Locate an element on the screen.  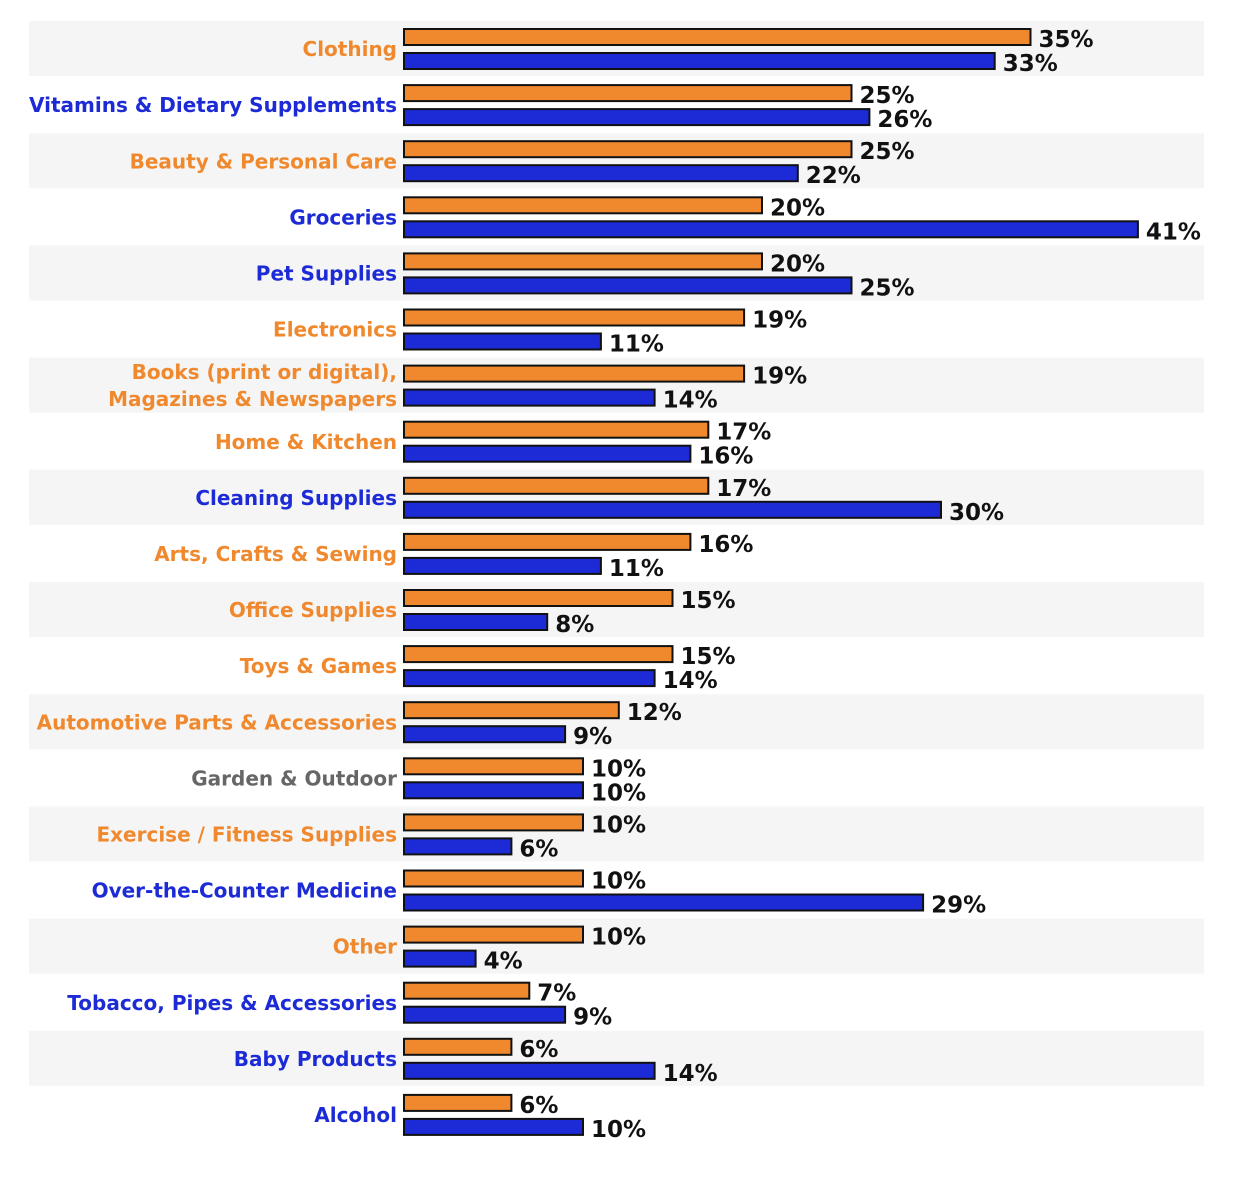
data-label: 33% is located at coordinates (1030, 64).